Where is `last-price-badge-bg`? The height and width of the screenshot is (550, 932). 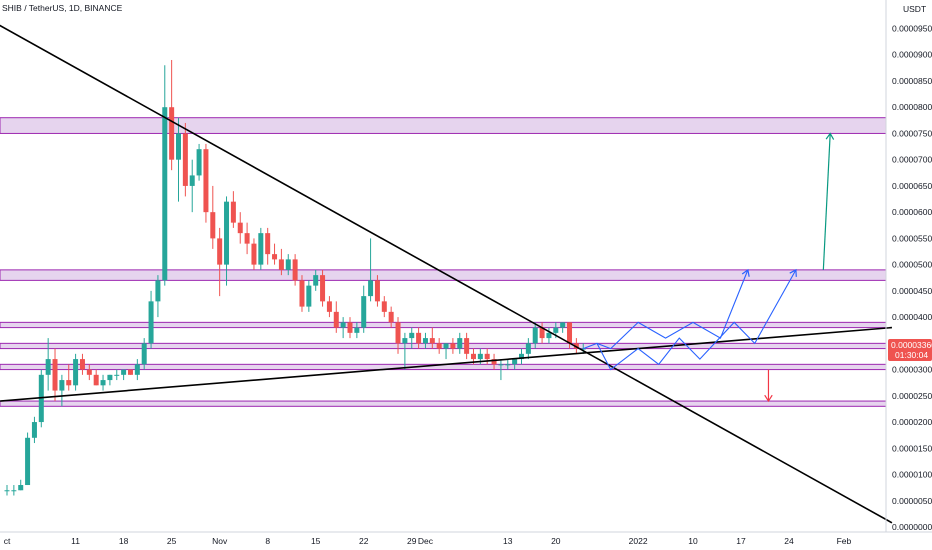 last-price-badge-bg is located at coordinates (910, 350).